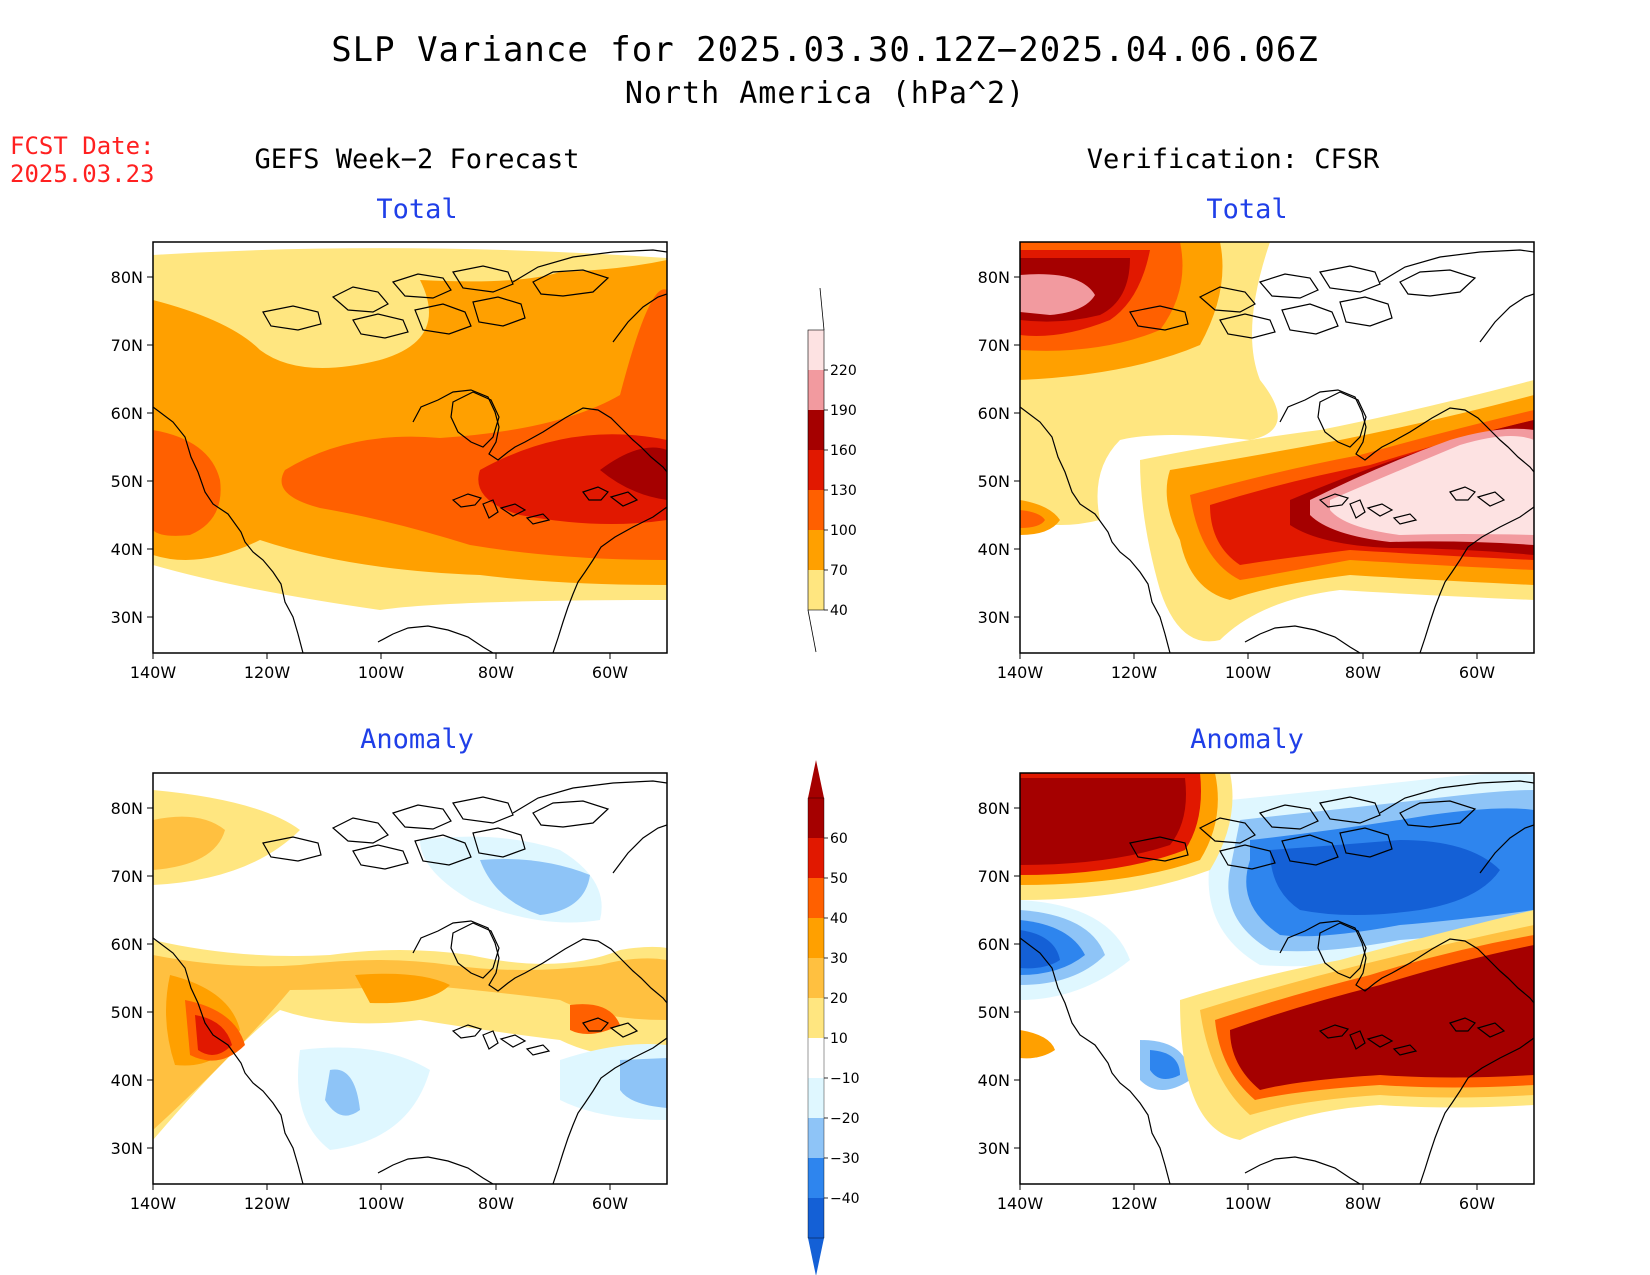 The image size is (1650, 1275). Describe the element at coordinates (816, 1256) in the screenshot. I see `colorbar-bottom-arrow` at that location.